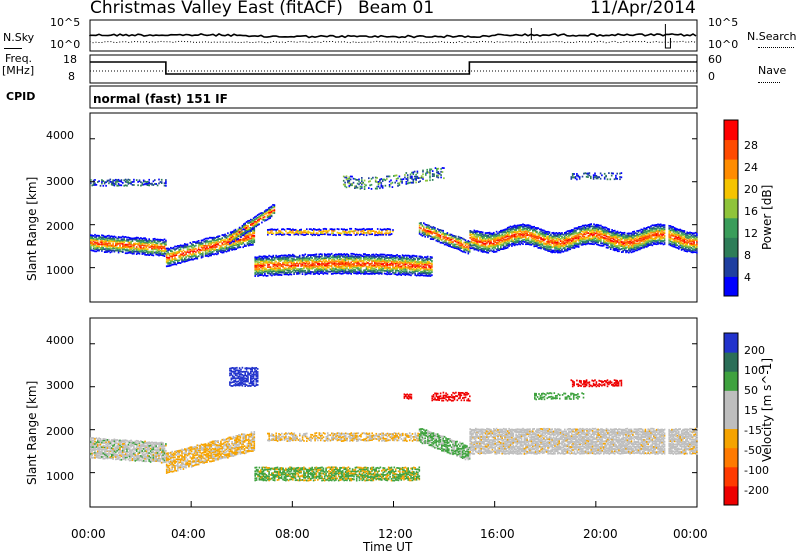 Image resolution: width=800 pixels, height=554 pixels. What do you see at coordinates (60, 181) in the screenshot?
I see `power-ytick-3000: 3000` at bounding box center [60, 181].